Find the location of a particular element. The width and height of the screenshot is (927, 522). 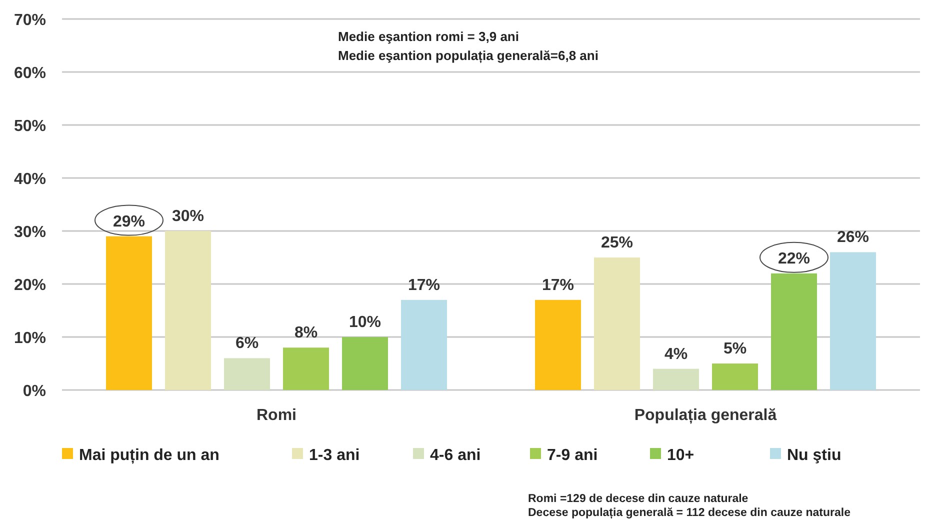

data-label: 4% is located at coordinates (676, 354).